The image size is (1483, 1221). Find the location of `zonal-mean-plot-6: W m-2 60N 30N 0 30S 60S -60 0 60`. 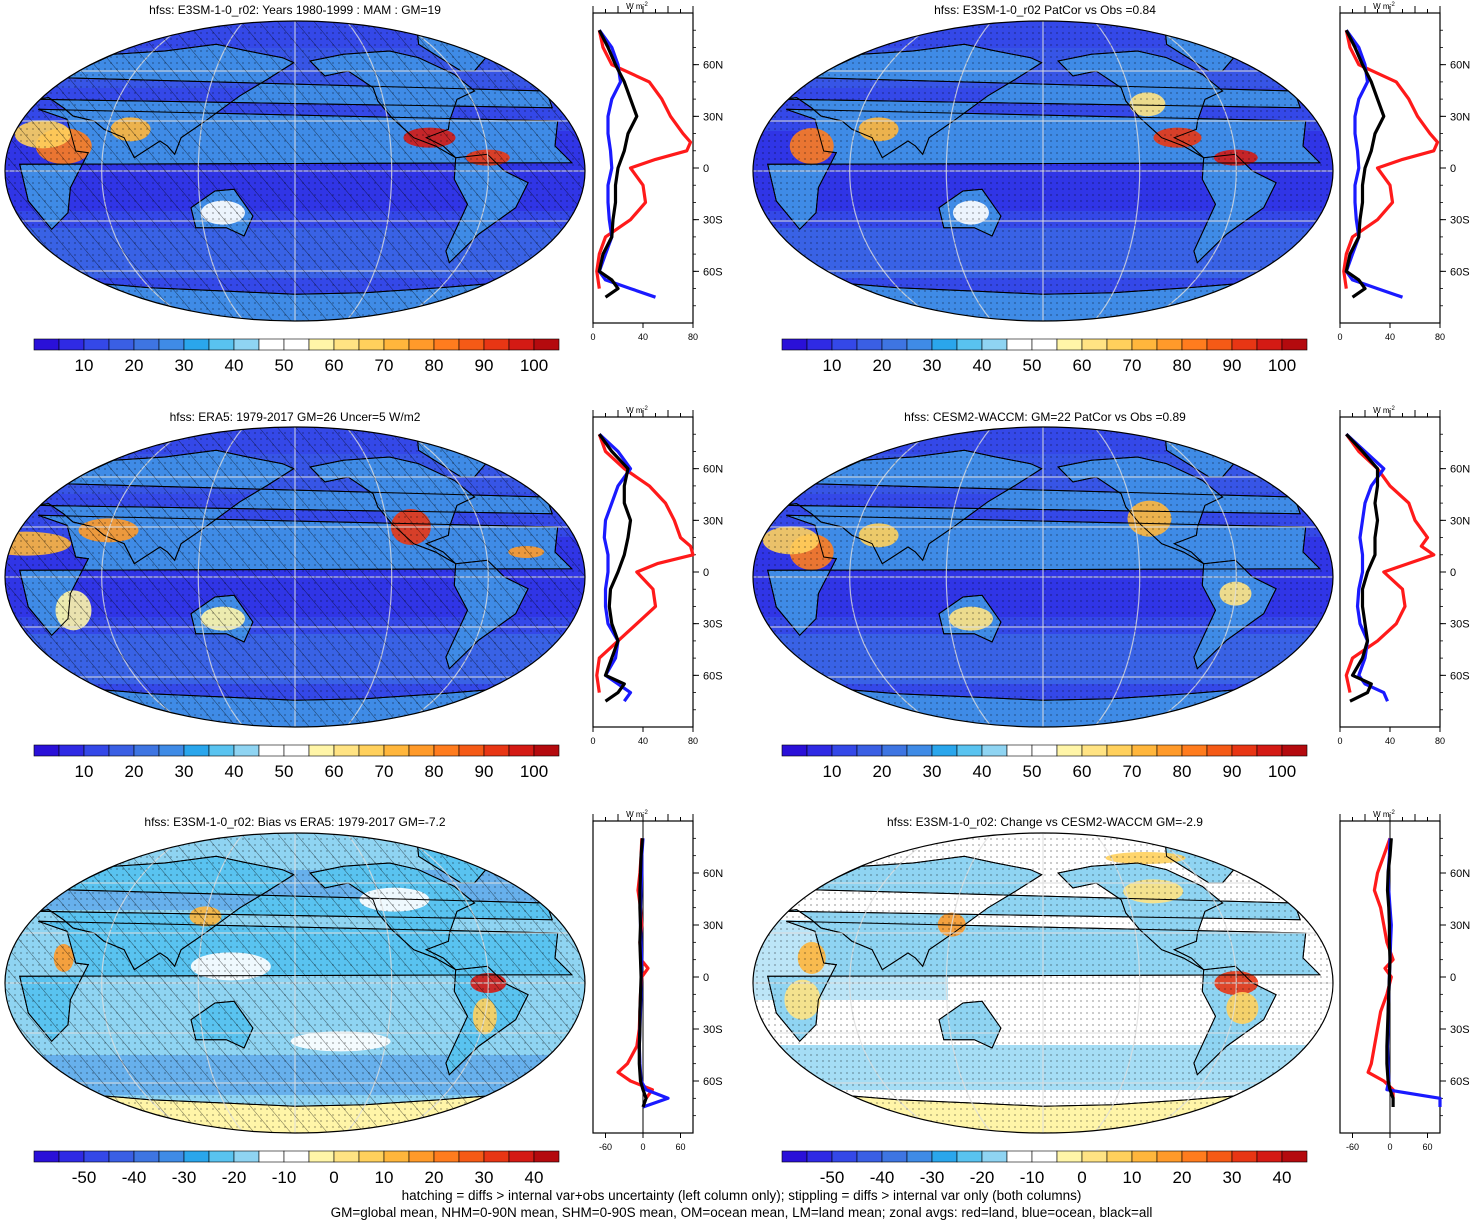

zonal-mean-plot-6: W m-2 60N 30N 0 30S 60S -60 0 60 is located at coordinates (1404, 981).